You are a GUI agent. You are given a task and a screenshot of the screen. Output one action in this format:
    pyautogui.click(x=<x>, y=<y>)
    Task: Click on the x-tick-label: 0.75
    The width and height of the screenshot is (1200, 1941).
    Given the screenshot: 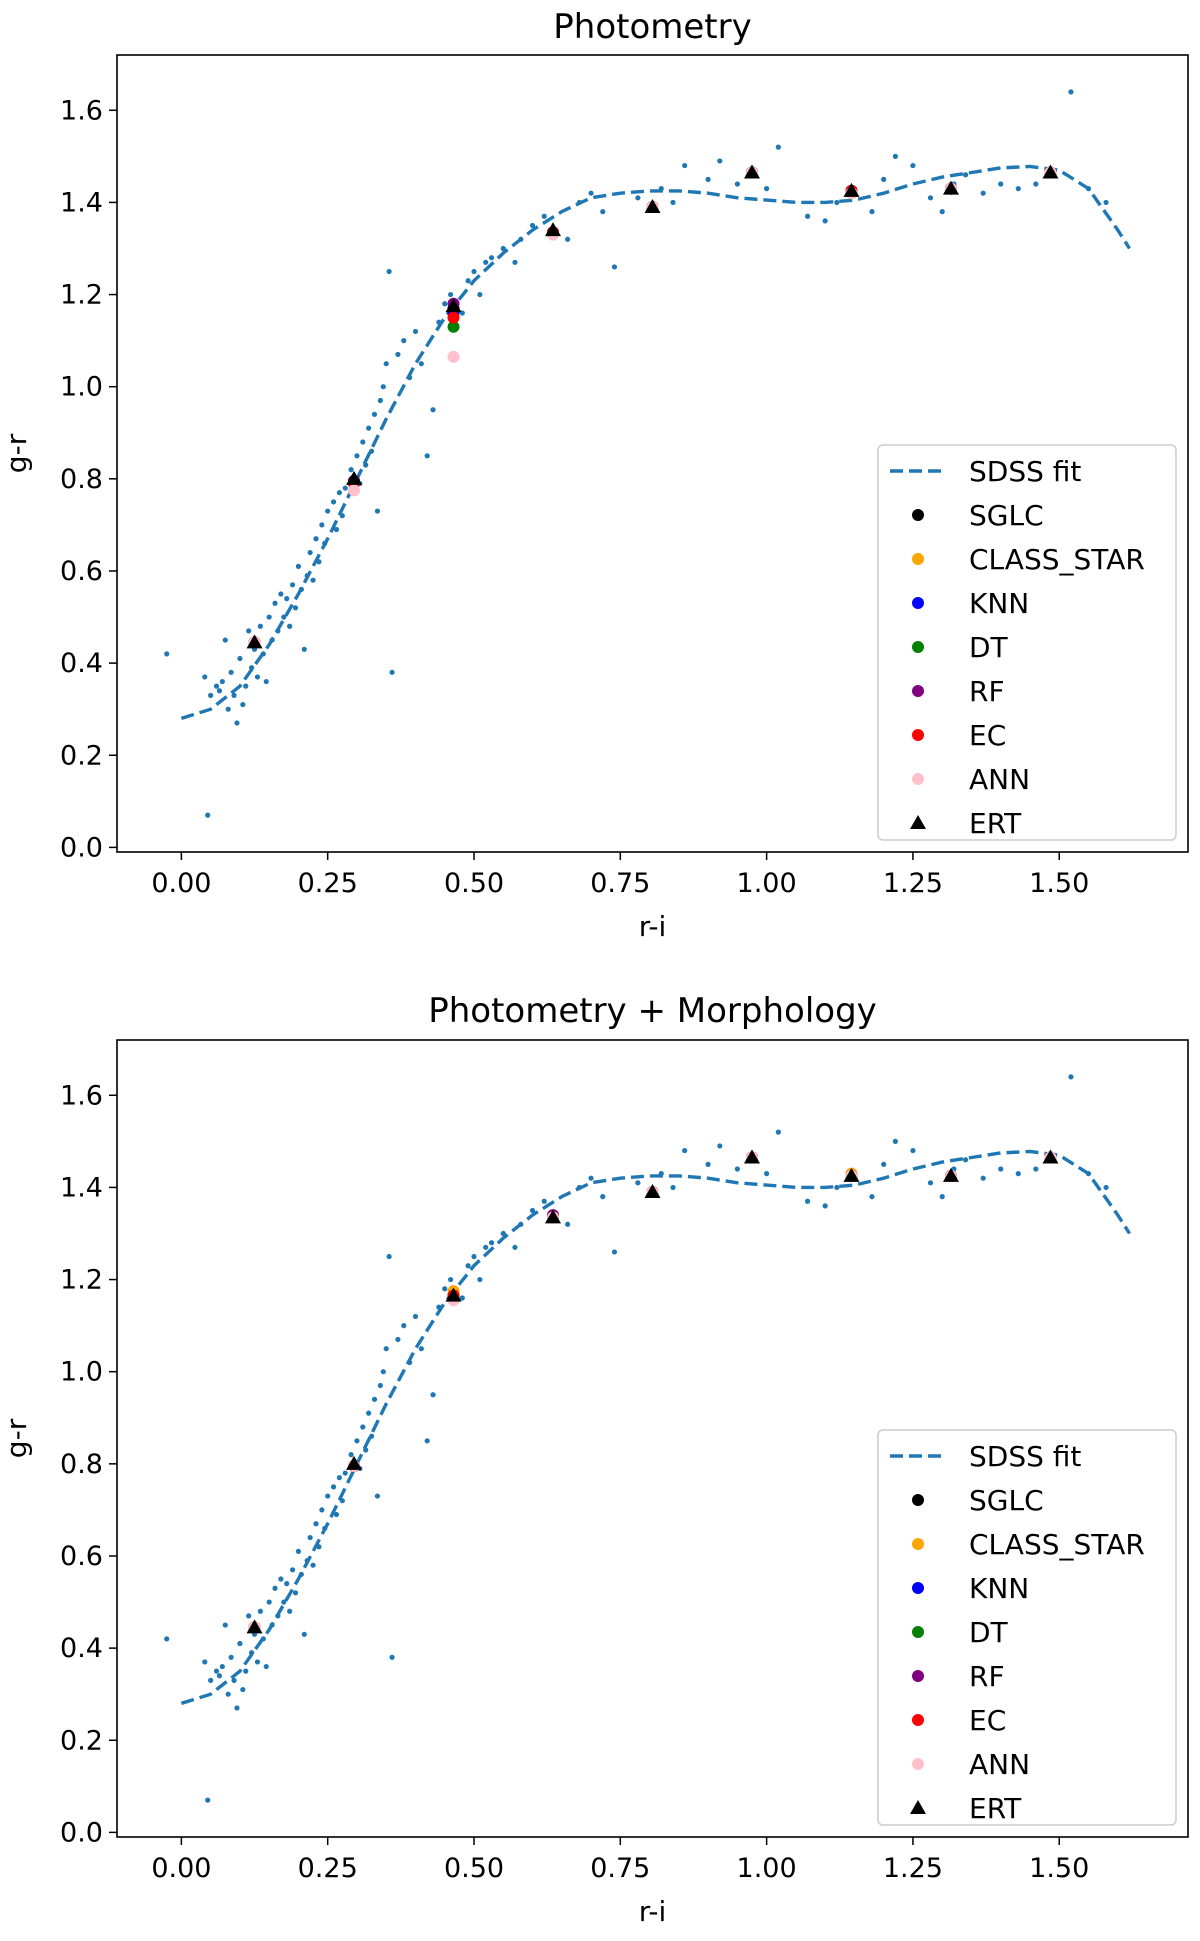 What is the action you would take?
    pyautogui.click(x=620, y=1868)
    